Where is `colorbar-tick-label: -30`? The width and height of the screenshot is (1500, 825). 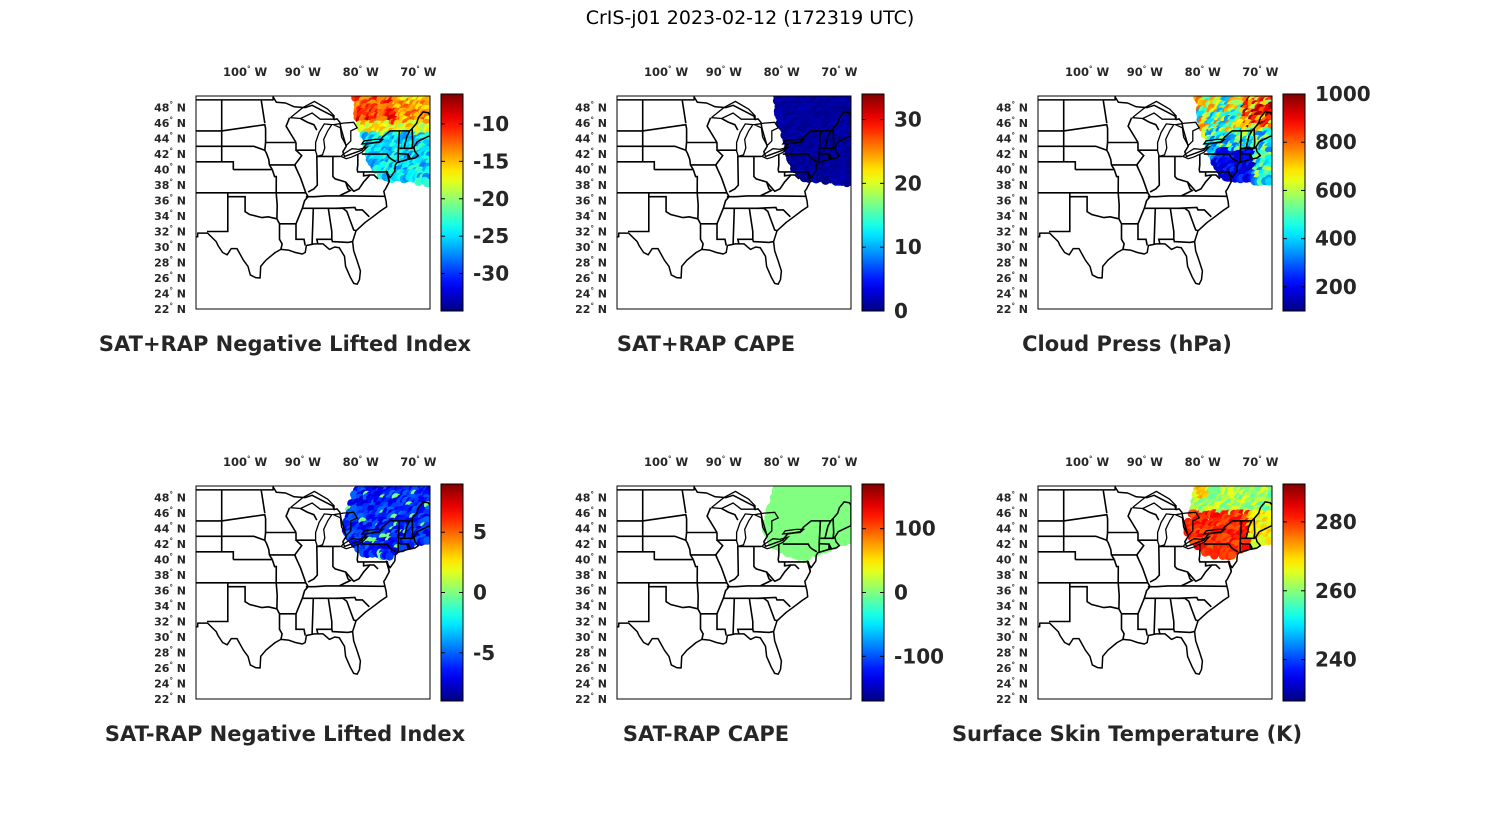 colorbar-tick-label: -30 is located at coordinates (491, 274).